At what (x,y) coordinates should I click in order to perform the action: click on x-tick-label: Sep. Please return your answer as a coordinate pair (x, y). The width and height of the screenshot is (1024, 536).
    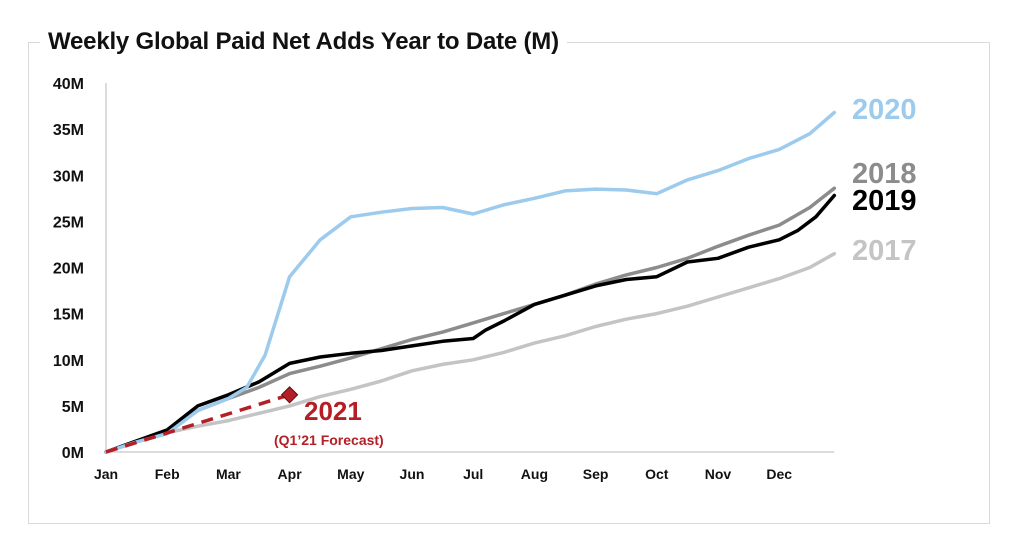
    Looking at the image, I should click on (596, 474).